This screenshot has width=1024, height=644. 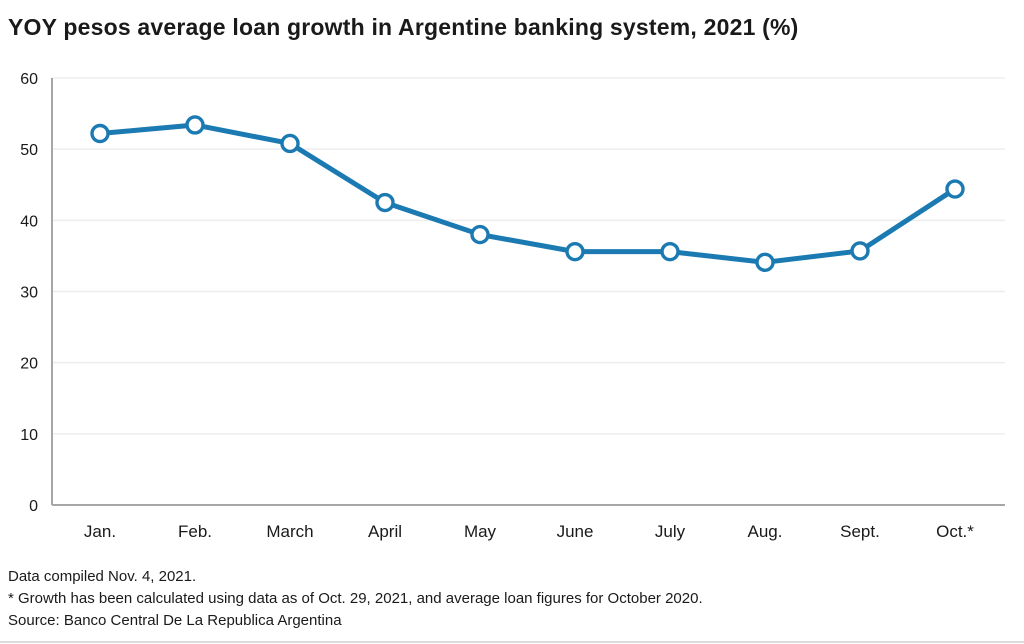 I want to click on x-tick-label: July, so click(x=670, y=531).